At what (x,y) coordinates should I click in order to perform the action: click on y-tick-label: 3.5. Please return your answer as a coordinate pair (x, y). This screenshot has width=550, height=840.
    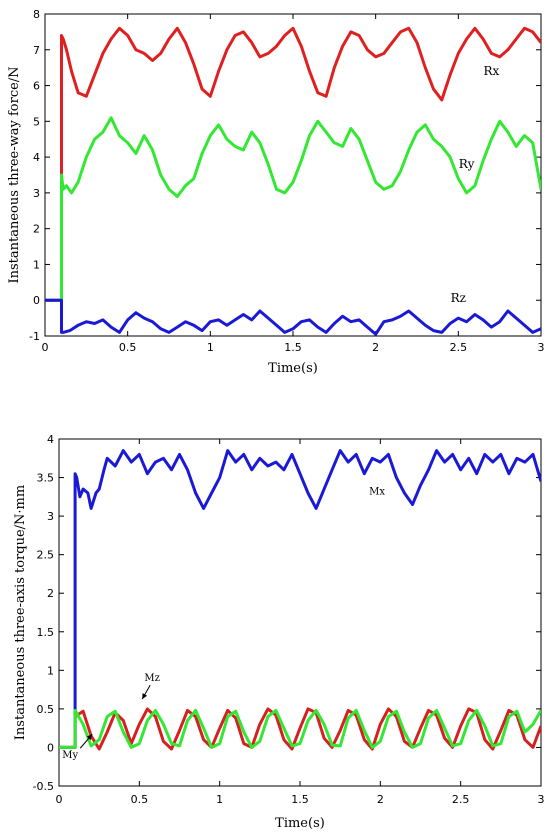
    Looking at the image, I should click on (46, 478).